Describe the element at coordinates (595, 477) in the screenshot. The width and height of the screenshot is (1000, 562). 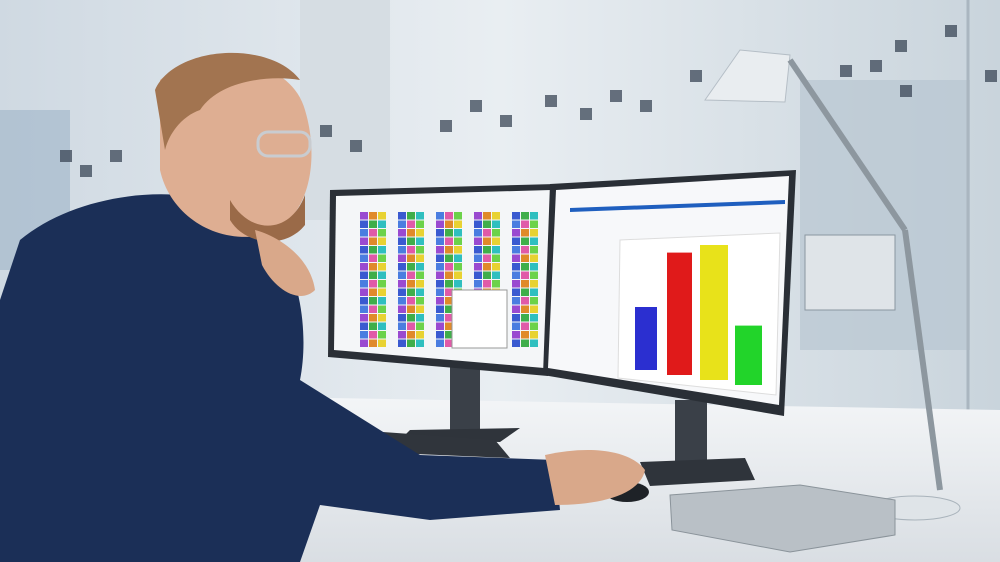
I see `hand-on-mouse` at that location.